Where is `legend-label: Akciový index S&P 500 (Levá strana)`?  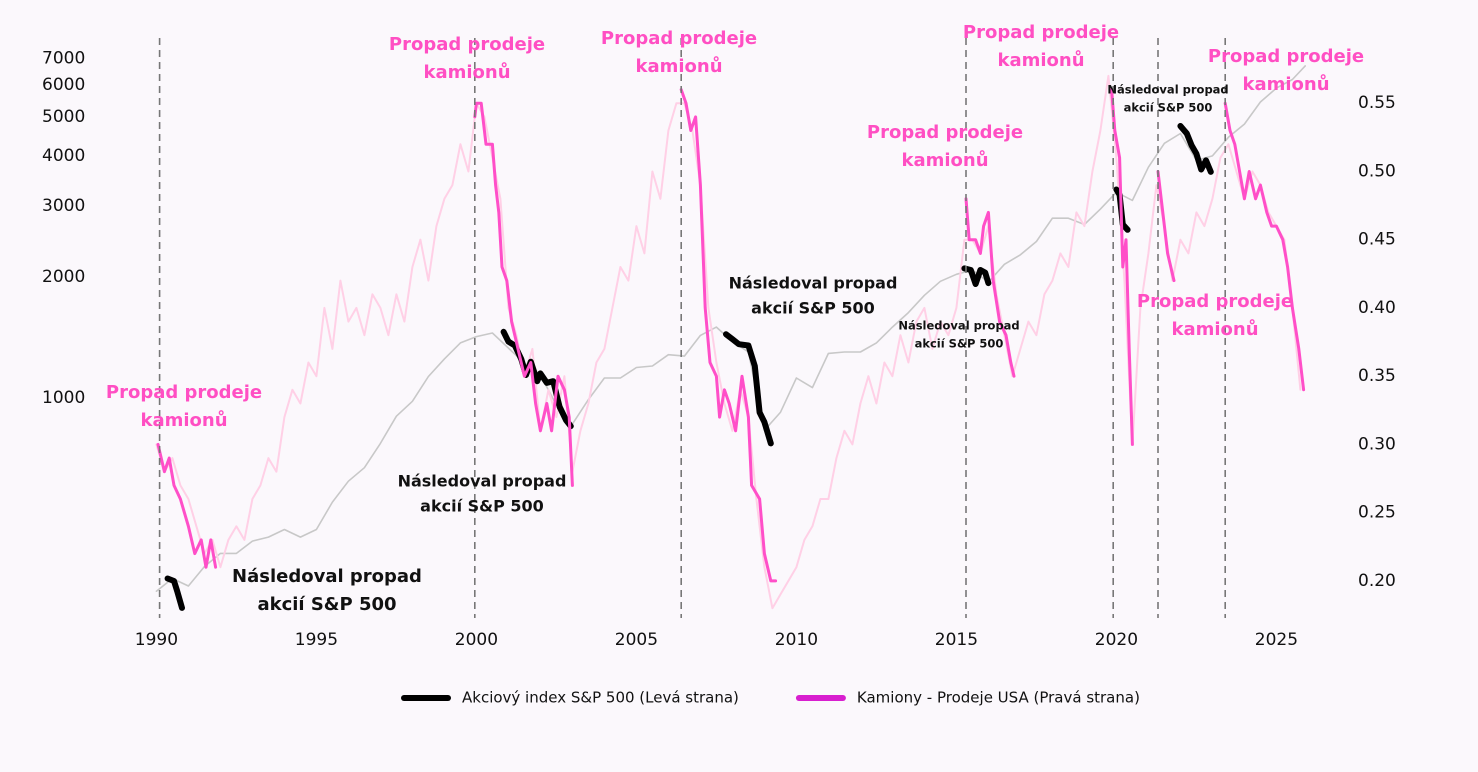
legend-label: Akciový index S&P 500 (Levá strana) is located at coordinates (600, 698).